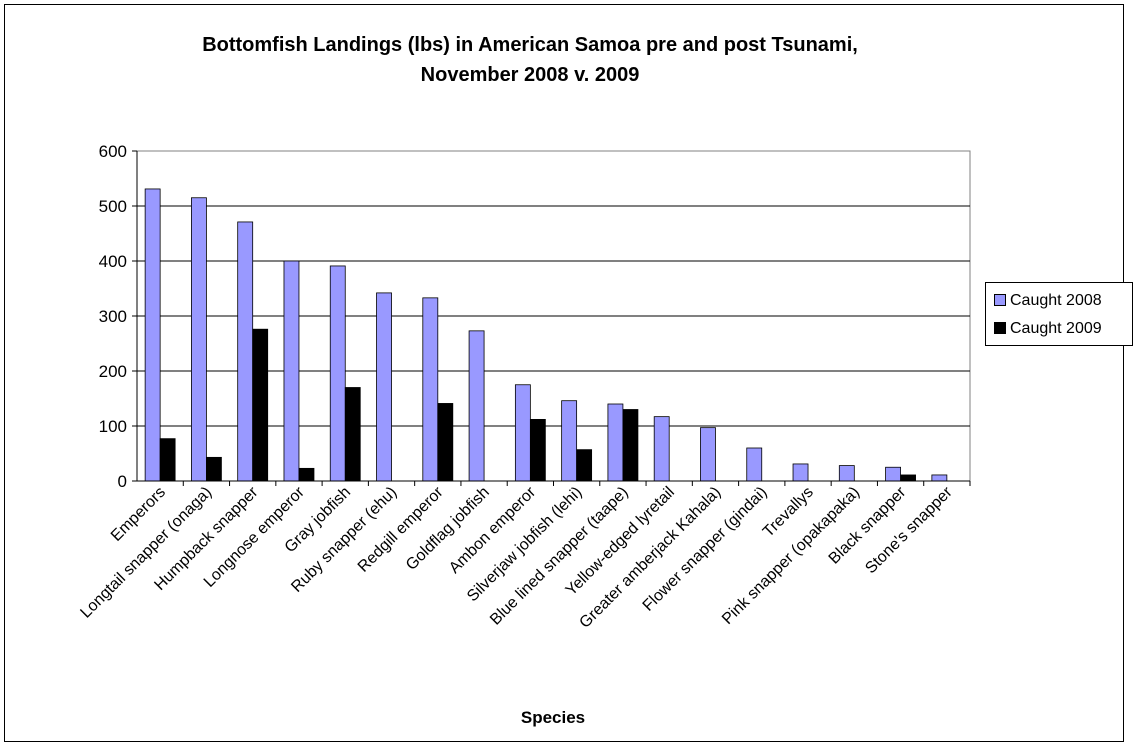 The image size is (1133, 746). Describe the element at coordinates (1056, 300) in the screenshot. I see `legend-label-2008: Caught 2008` at that location.